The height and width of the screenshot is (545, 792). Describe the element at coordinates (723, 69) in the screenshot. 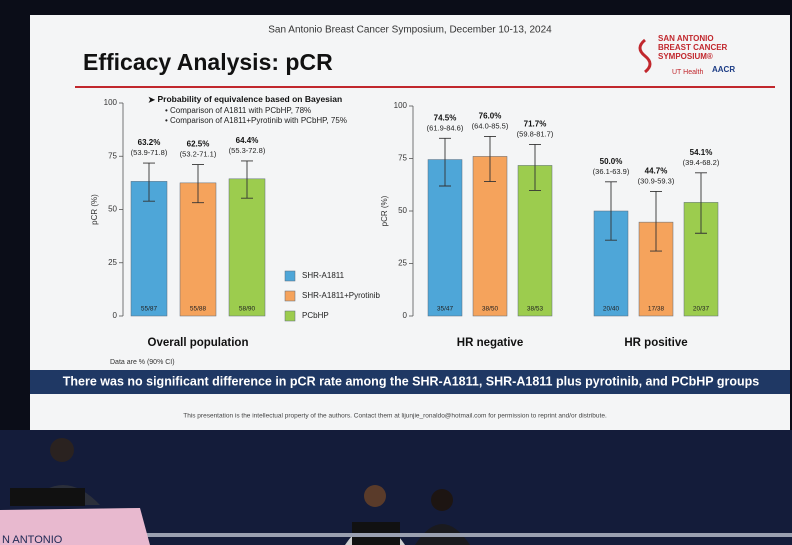

I see `logo-aacr: AACR` at that location.